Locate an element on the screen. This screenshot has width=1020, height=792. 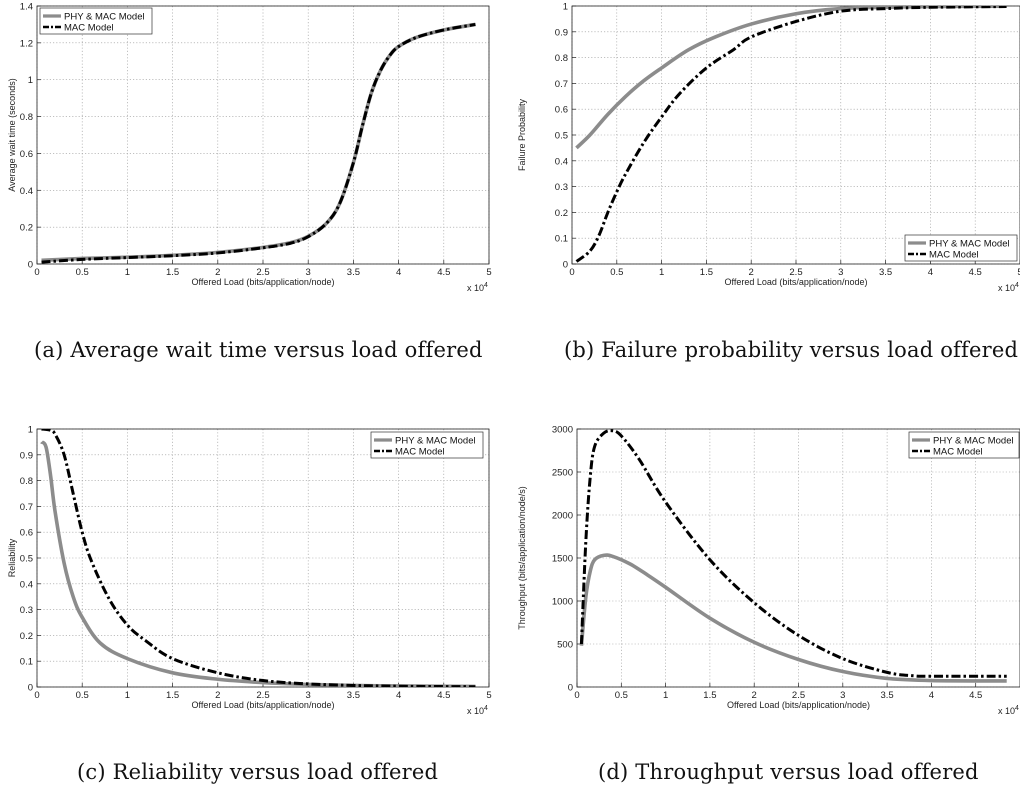
series-group-a is located at coordinates (258, 143).